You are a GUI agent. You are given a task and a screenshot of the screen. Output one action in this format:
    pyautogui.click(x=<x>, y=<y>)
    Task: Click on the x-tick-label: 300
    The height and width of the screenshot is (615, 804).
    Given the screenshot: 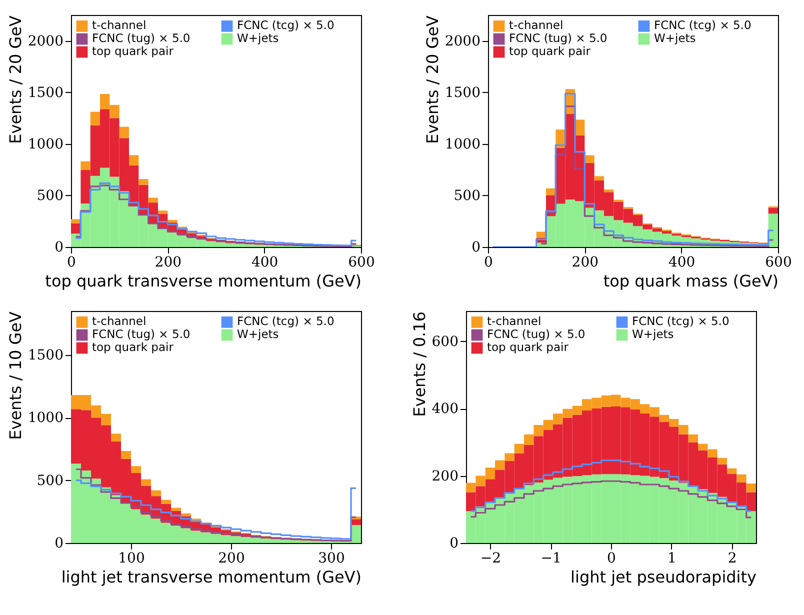 What is the action you would take?
    pyautogui.click(x=331, y=558)
    